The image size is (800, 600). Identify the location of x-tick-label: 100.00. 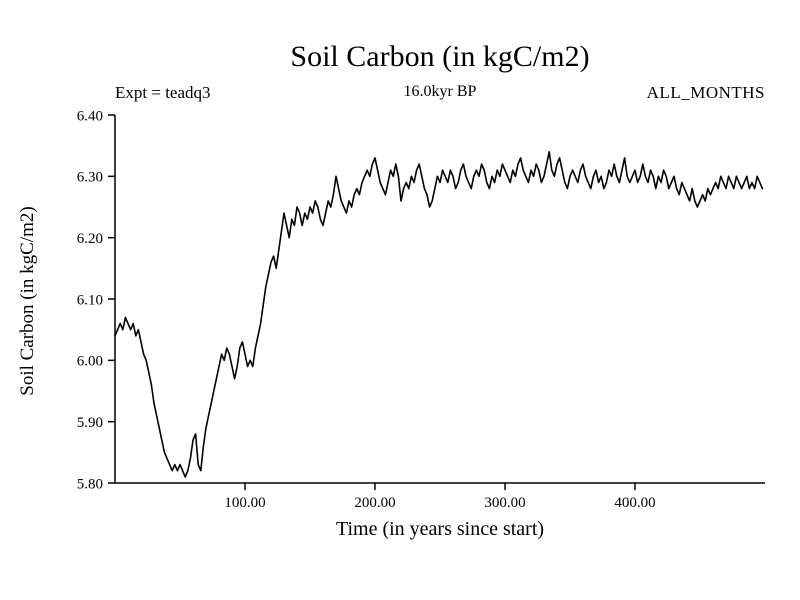
(244, 503).